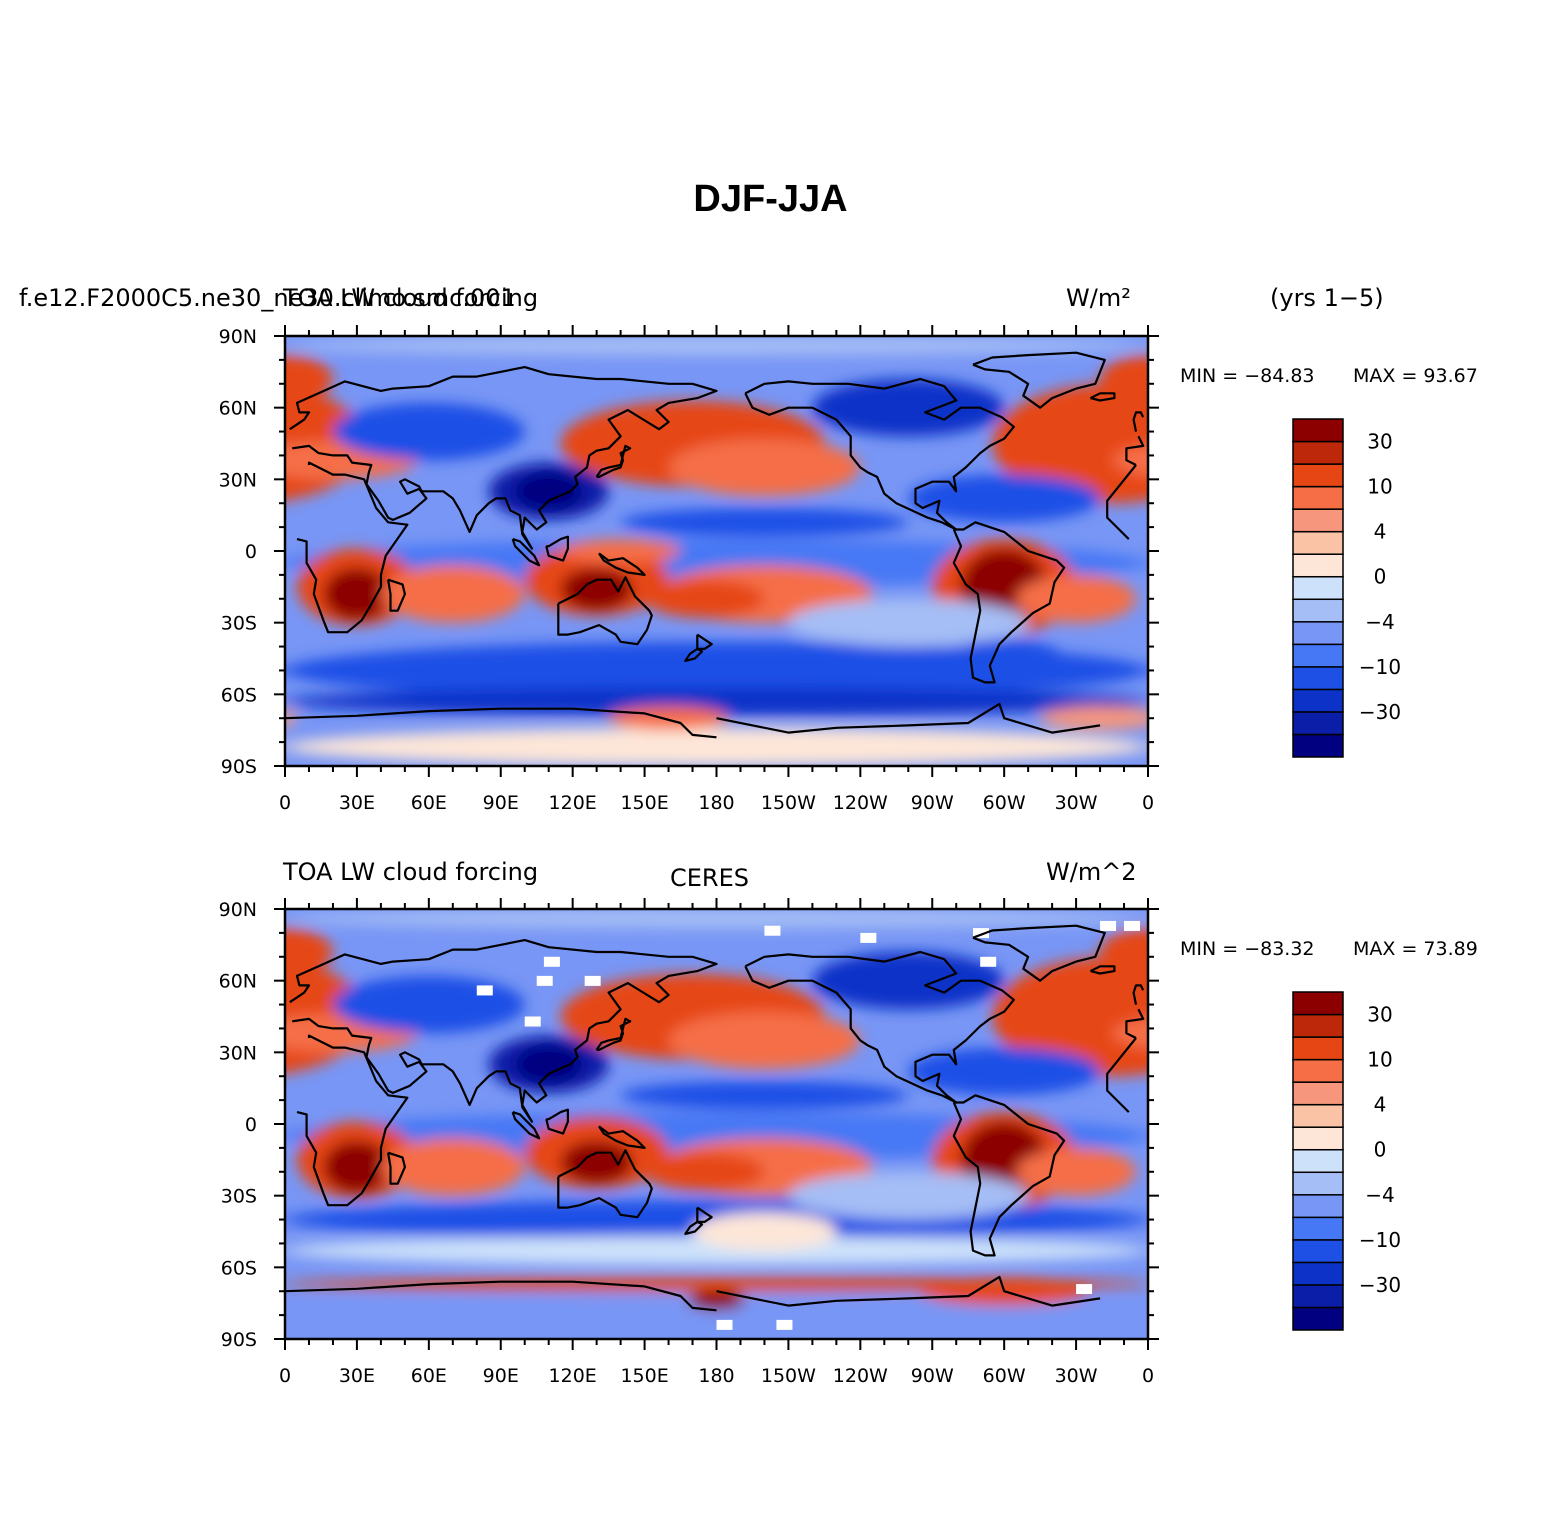 The image size is (1541, 1538). Describe the element at coordinates (238, 982) in the screenshot. I see `y-tick-label: 60N` at that location.